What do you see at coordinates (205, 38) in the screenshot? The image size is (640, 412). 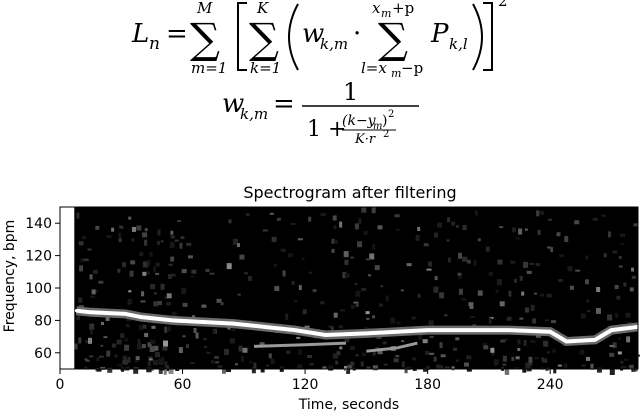 I see `outer-sum-sigma-icon: ∑` at bounding box center [205, 38].